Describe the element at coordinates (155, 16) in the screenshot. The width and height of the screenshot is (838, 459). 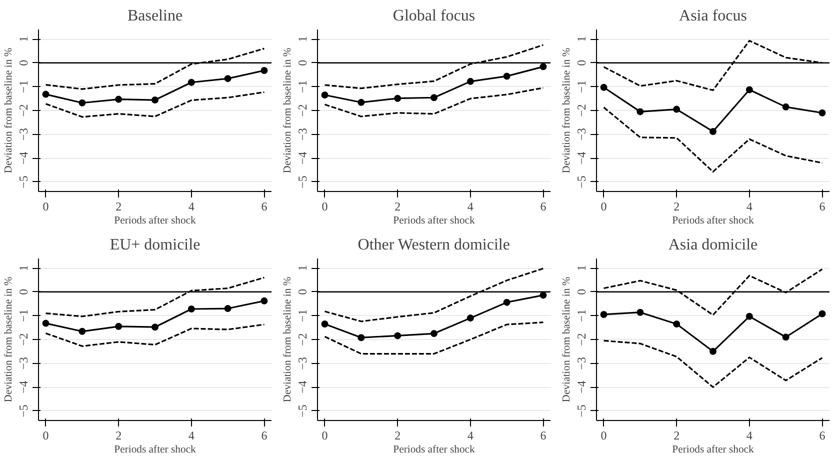
I see `chart-title: Baseline` at that location.